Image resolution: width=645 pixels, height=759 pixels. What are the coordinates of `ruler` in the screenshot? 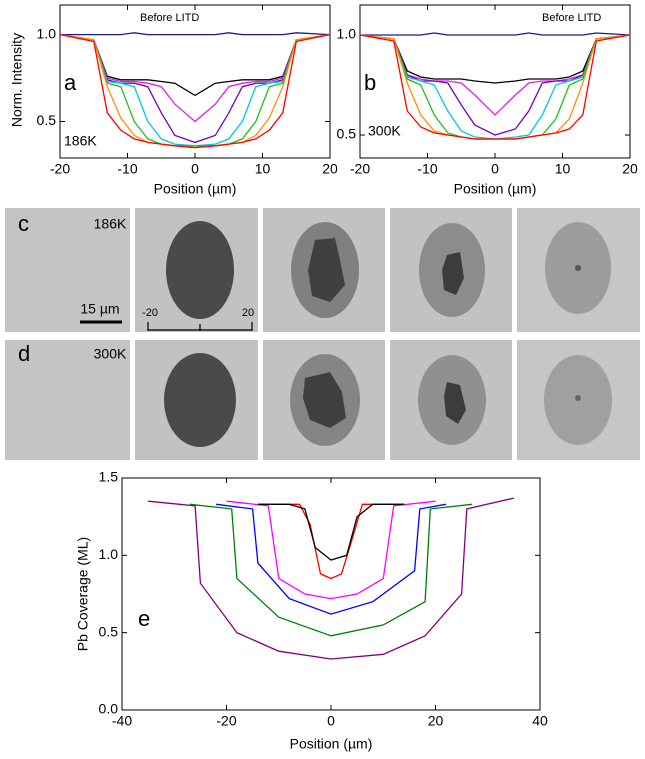 It's located at (200, 326).